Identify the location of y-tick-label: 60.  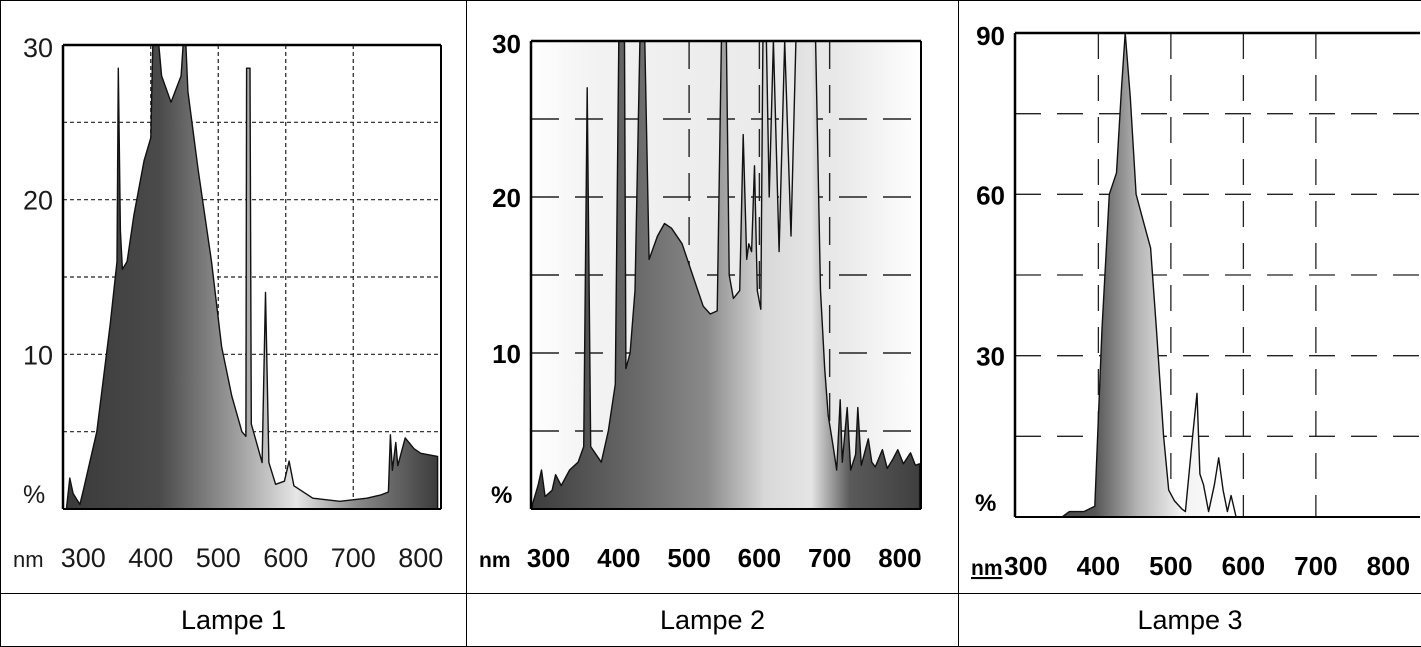
(990, 195).